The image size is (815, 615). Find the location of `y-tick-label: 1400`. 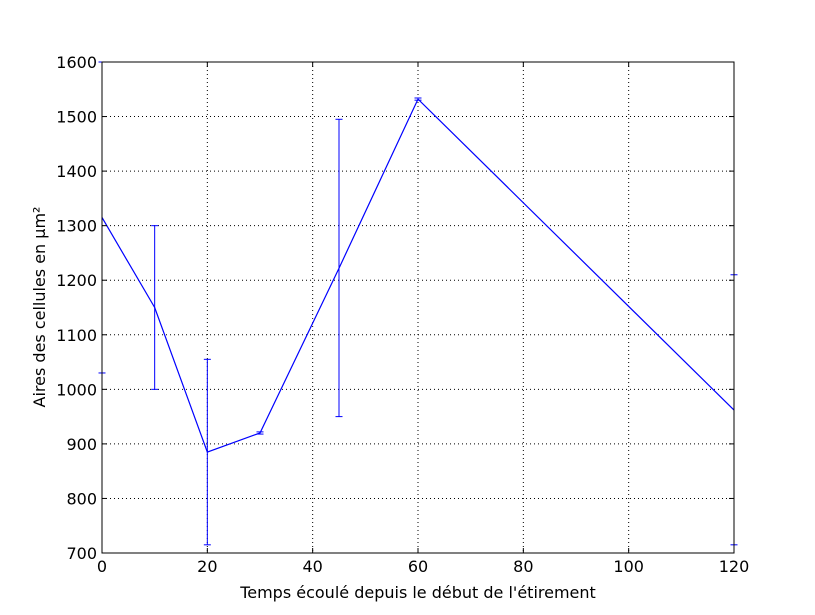

y-tick-label: 1400 is located at coordinates (76, 171).